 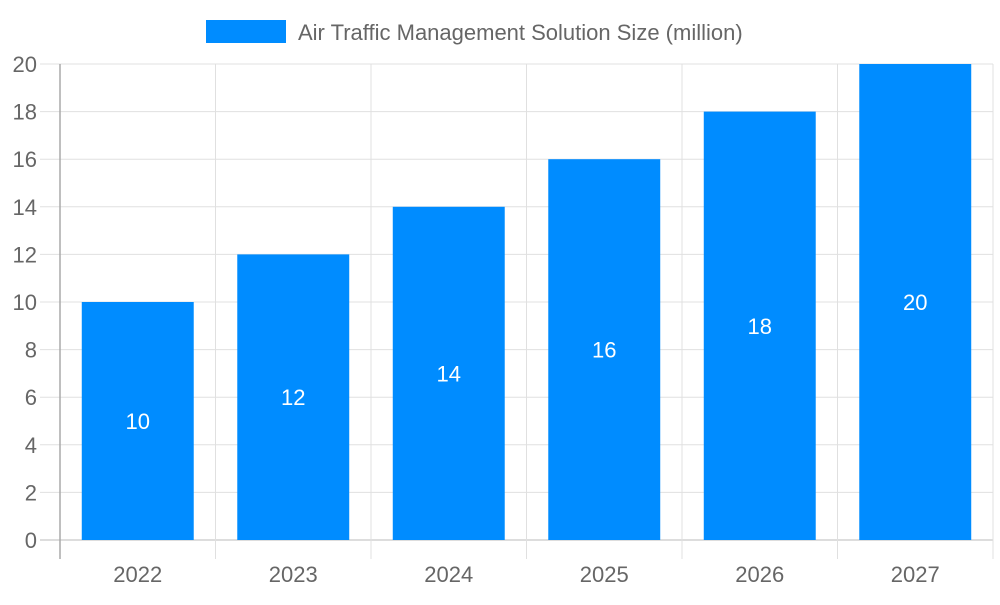 What do you see at coordinates (25, 254) in the screenshot?
I see `y-tick-label: 12` at bounding box center [25, 254].